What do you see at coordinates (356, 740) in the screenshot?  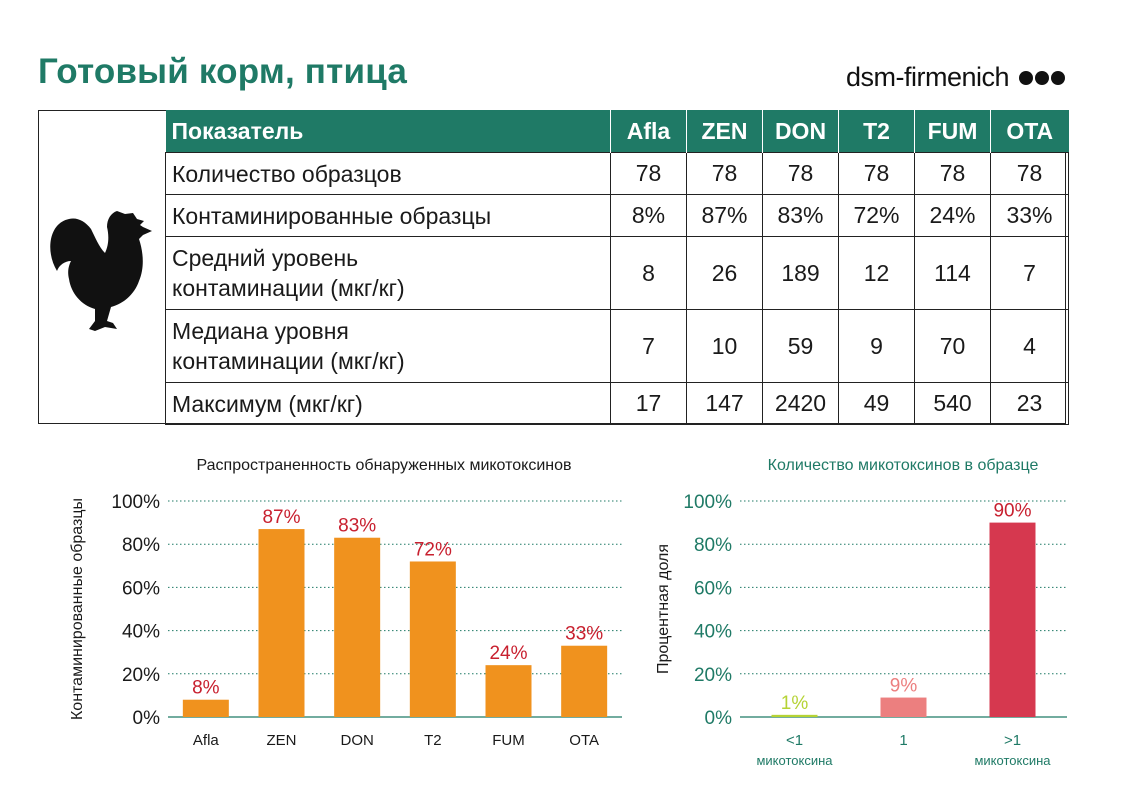 I see `x-tick-label: DON` at bounding box center [356, 740].